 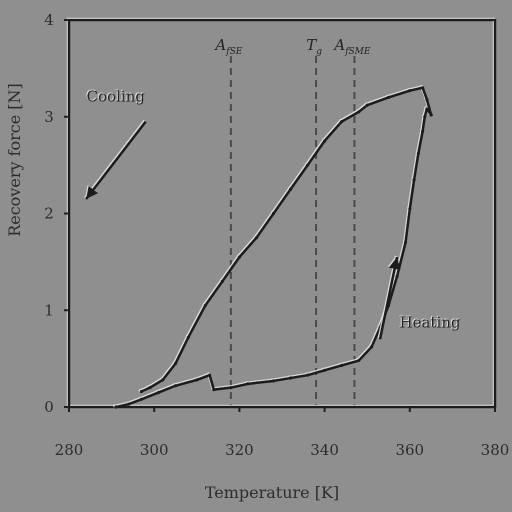 What do you see at coordinates (227, 46) in the screenshot?
I see `reference-line-label: AfSE` at bounding box center [227, 46].